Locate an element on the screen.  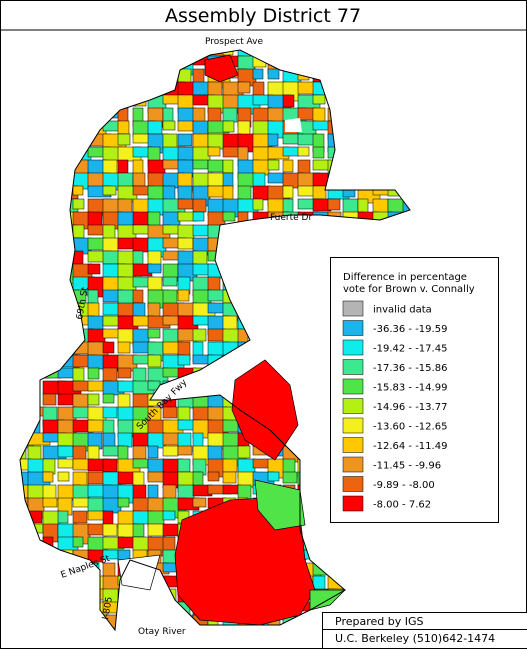
legend-label: -9.89 - -8.00 is located at coordinates (404, 485).